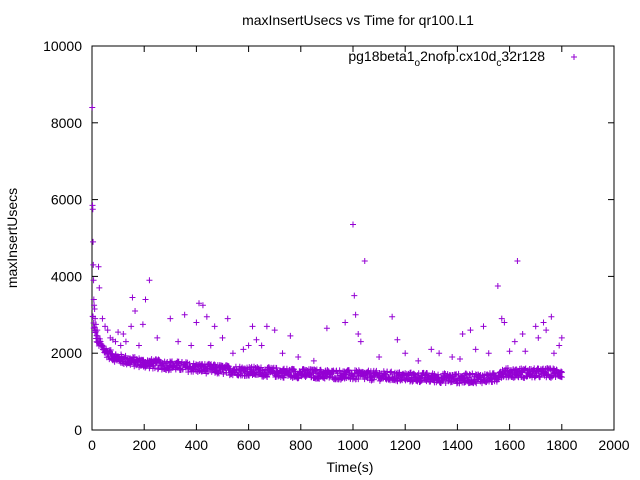 The image size is (640, 480). I want to click on y-tick-label: 0, so click(78, 430).